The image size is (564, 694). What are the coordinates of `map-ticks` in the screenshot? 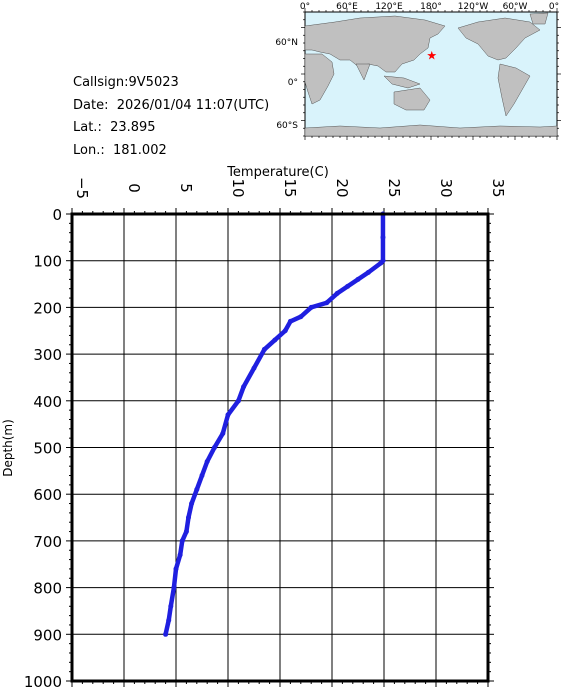 It's located at (431, 74).